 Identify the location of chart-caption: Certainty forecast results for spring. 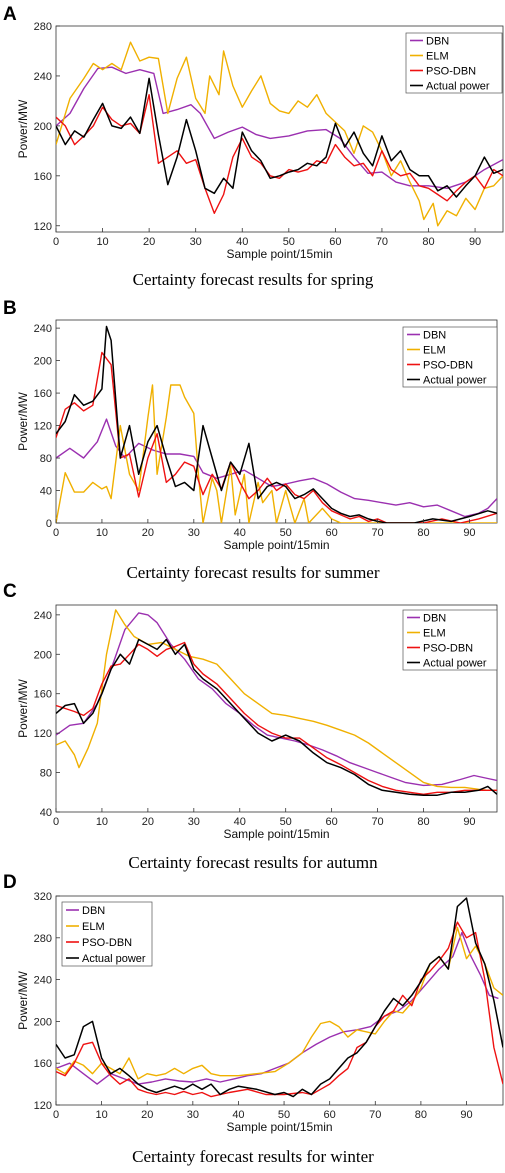
(253, 279).